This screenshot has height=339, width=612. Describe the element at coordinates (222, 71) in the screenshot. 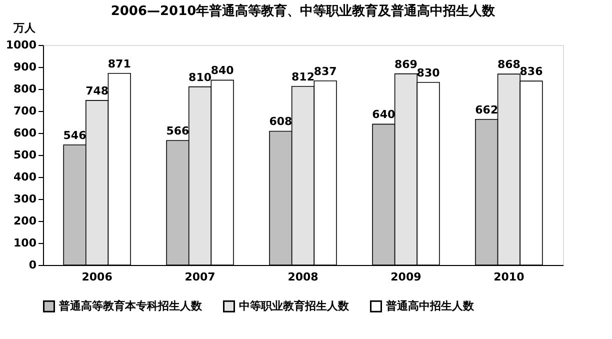

I see `data-label: 840` at that location.